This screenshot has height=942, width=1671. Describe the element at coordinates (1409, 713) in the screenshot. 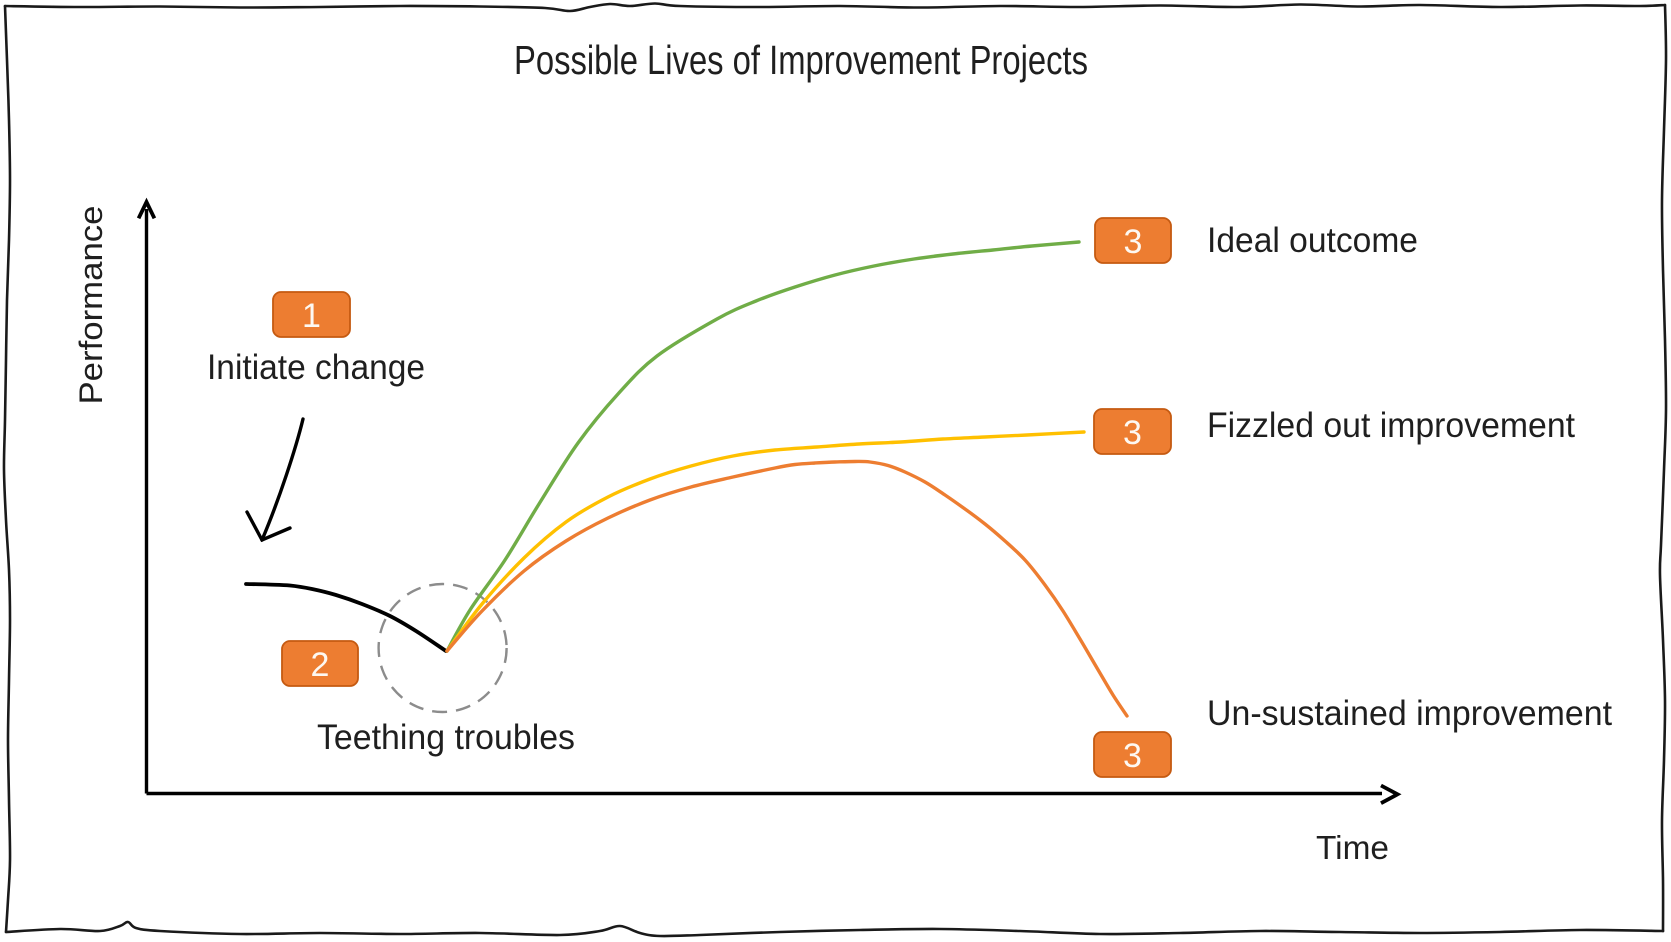

I see `svg-text: Un-sustained improvement` at that location.